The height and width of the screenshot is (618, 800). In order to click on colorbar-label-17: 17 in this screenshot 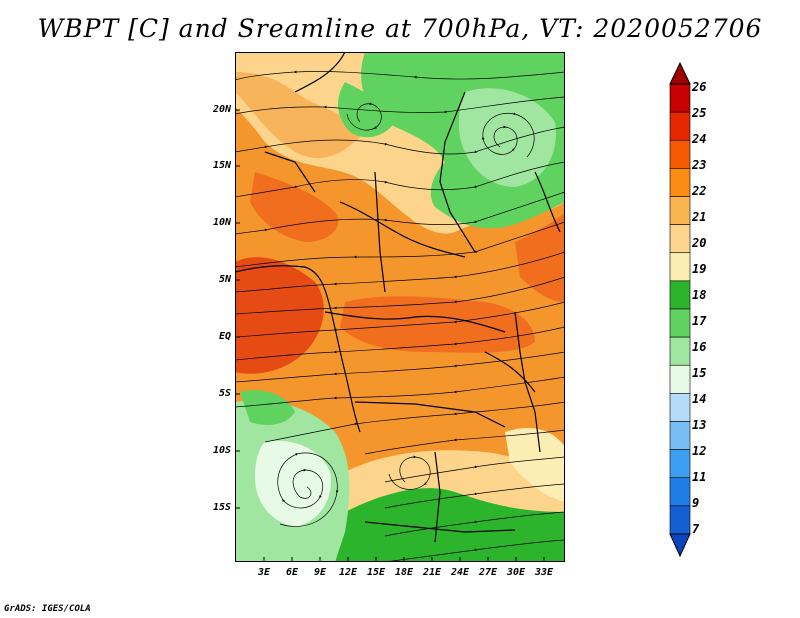, I will do `click(699, 321)`.